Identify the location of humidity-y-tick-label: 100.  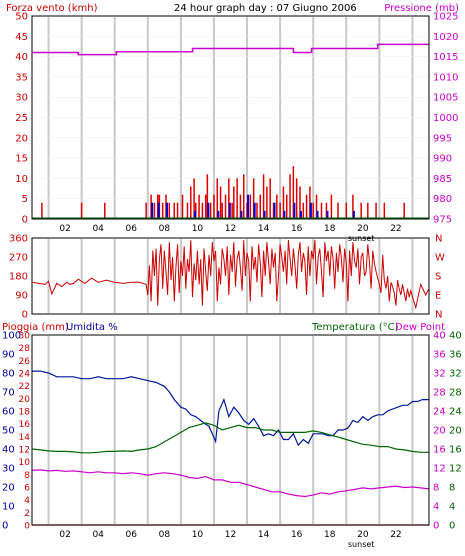
(11, 336).